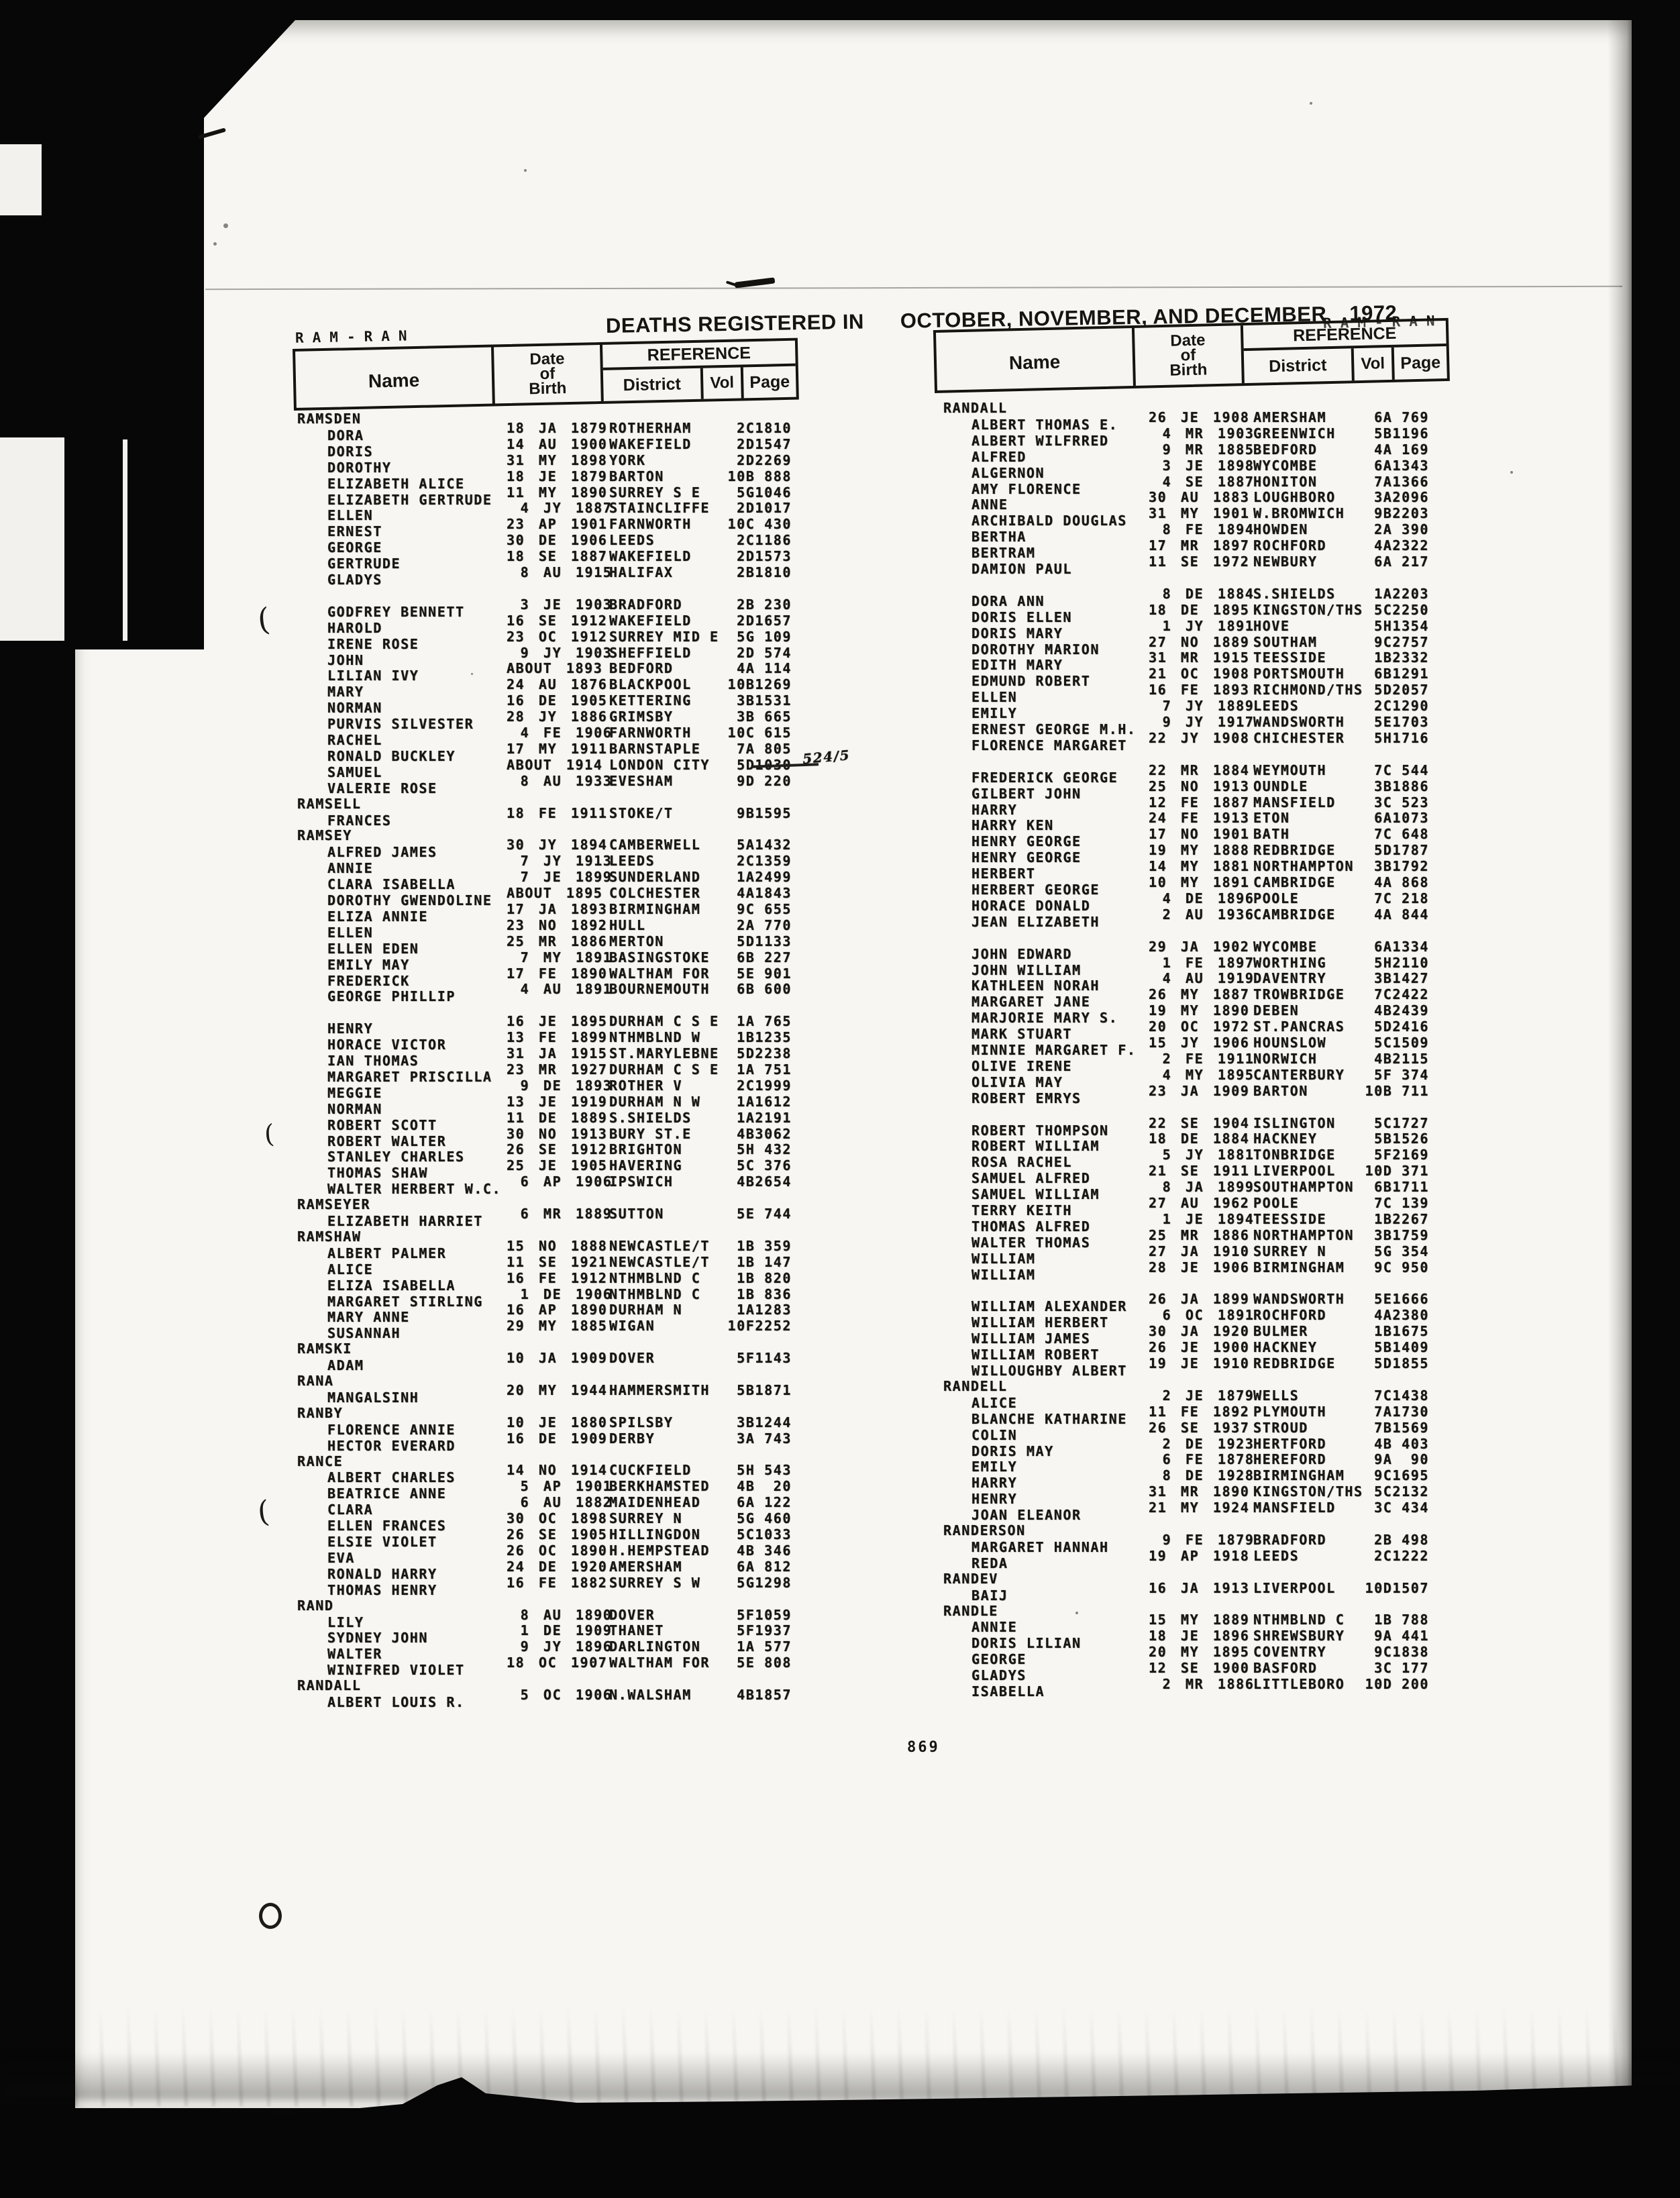 The width and height of the screenshot is (1680, 2198). What do you see at coordinates (1205, 1447) in the screenshot?
I see `index-entry-row: DORIS MAY 2 DE 1923 HERTFORD 4B 403` at bounding box center [1205, 1447].